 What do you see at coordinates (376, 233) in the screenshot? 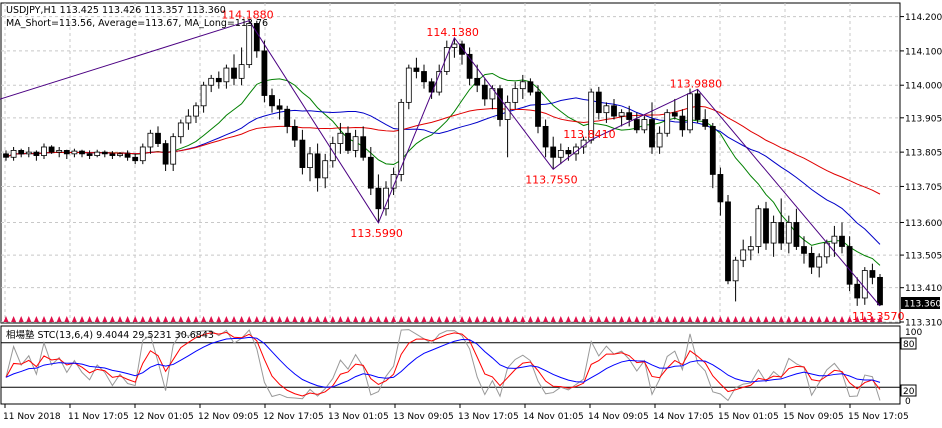
I see `zigzag-label: 113.5990` at bounding box center [376, 233].